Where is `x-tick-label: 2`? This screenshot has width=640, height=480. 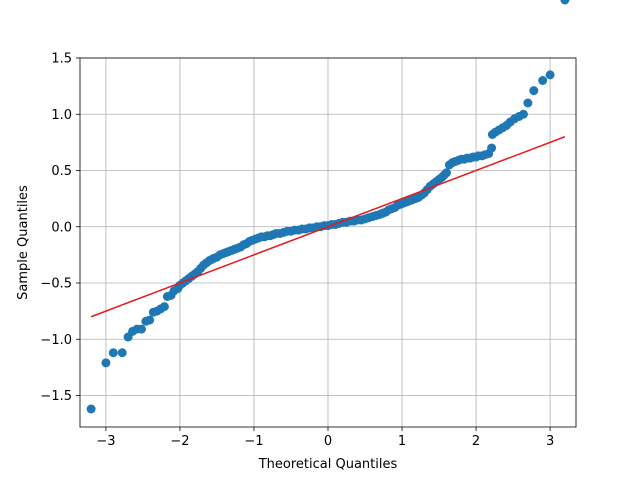
x-tick-label: 2 is located at coordinates (476, 441).